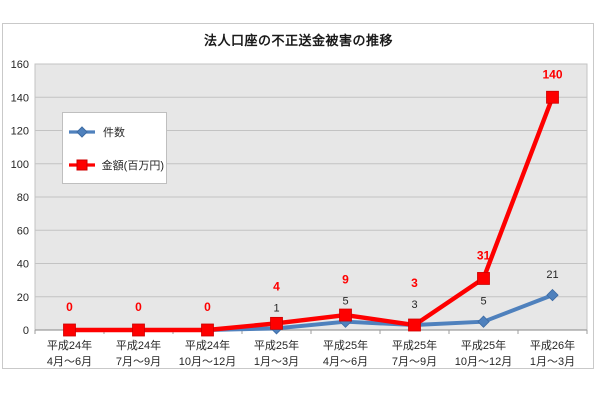 The width and height of the screenshot is (600, 400). What do you see at coordinates (552, 345) in the screenshot?
I see `x-axis-label: 平成26年` at bounding box center [552, 345].